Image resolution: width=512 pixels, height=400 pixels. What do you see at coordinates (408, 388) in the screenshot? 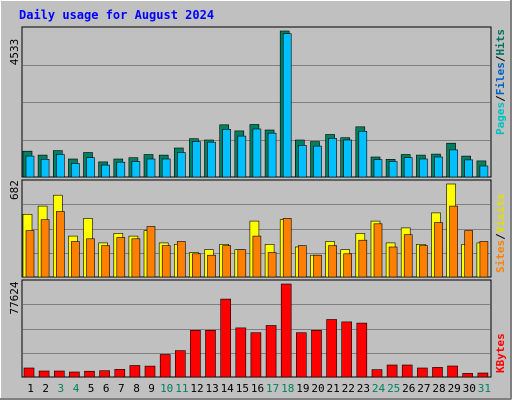
I see `x-tick-label: 26` at bounding box center [408, 388].